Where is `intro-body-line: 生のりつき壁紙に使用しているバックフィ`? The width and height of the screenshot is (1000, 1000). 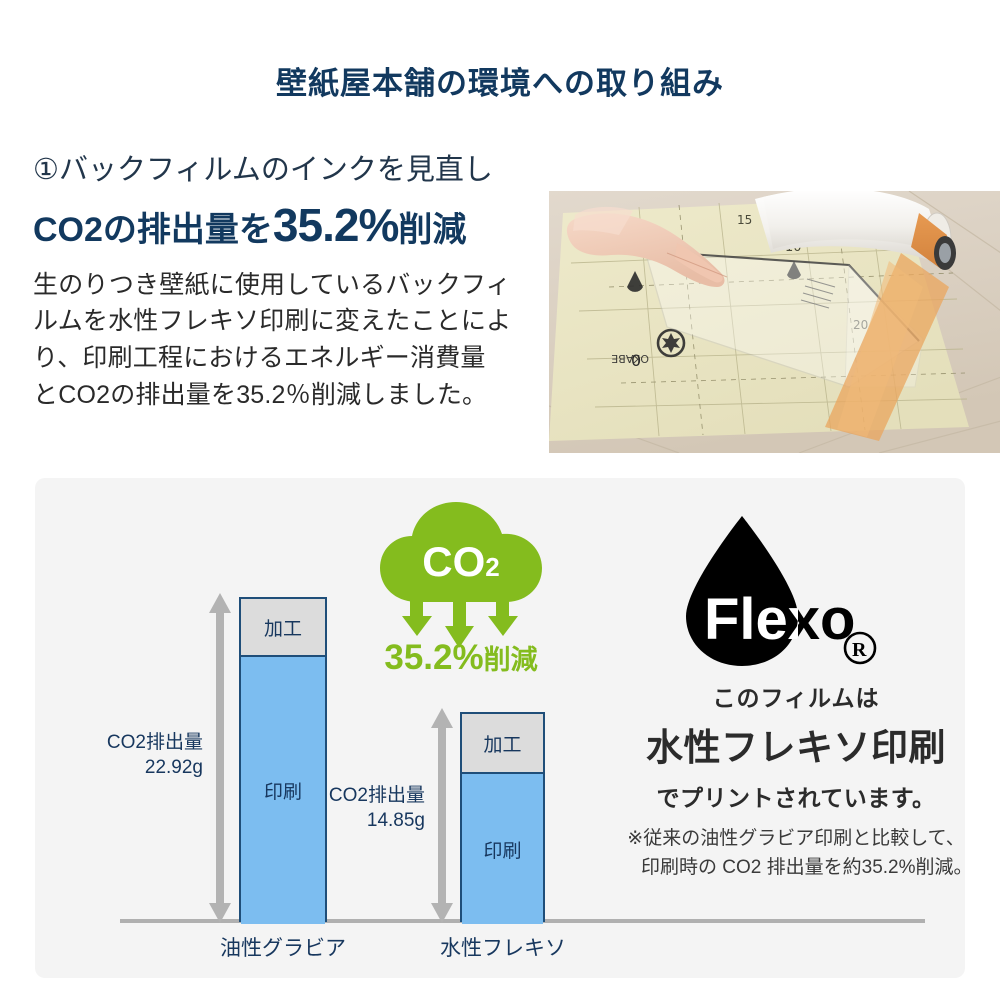 intro-body-line: 生のりつき壁紙に使用しているバックフィ is located at coordinates (272, 284).